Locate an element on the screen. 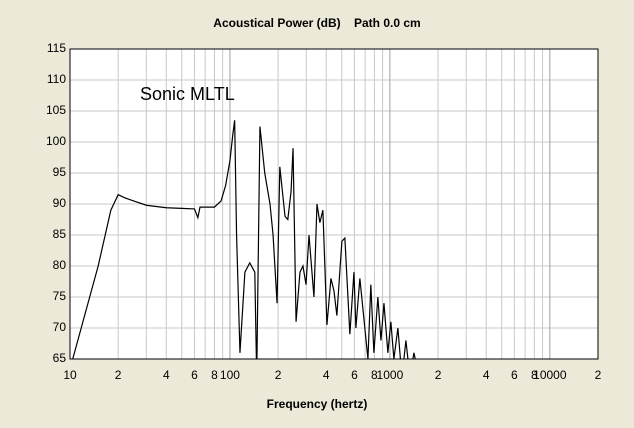 The height and width of the screenshot is (428, 634). y-tick-label: 80 is located at coordinates (60, 265).